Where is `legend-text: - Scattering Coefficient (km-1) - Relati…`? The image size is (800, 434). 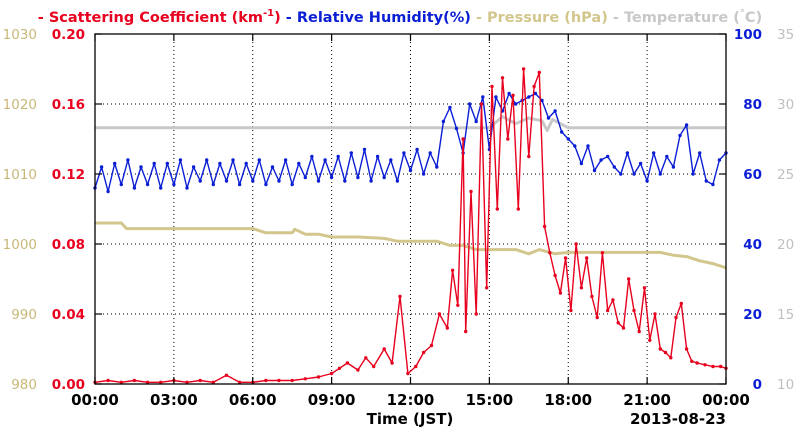
legend-text: - Scattering Coefficient (km-1) - Relati… is located at coordinates (400, 17).